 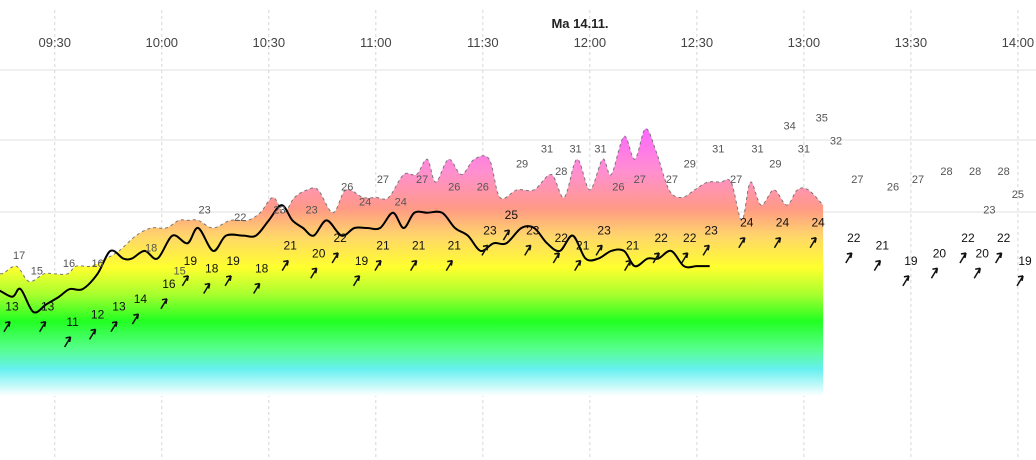 What do you see at coordinates (347, 187) in the screenshot?
I see `gust-label-11: 26` at bounding box center [347, 187].